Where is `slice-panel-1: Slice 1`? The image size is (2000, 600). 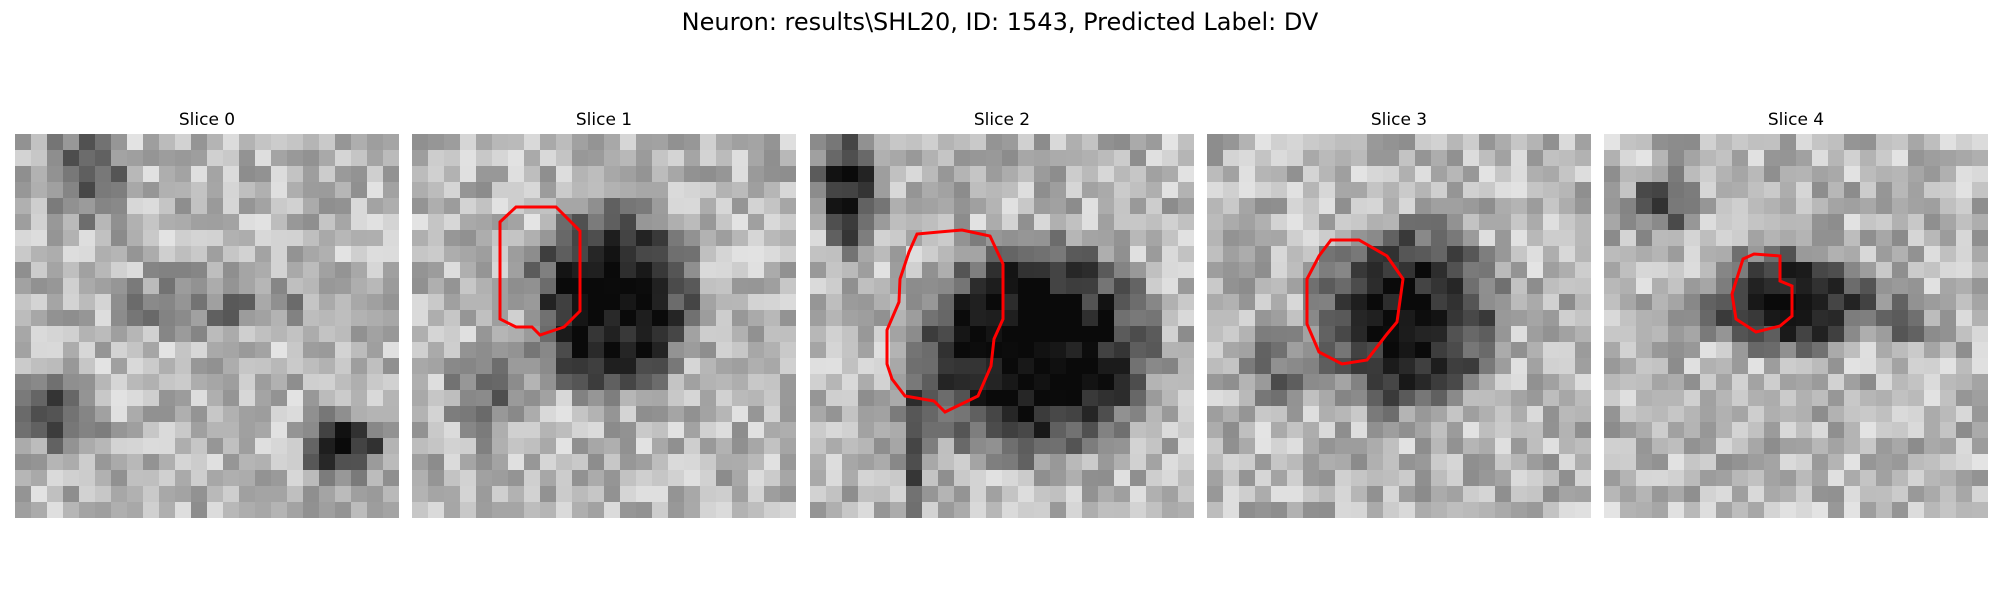
slice-panel-1: Slice 1 is located at coordinates (604, 313).